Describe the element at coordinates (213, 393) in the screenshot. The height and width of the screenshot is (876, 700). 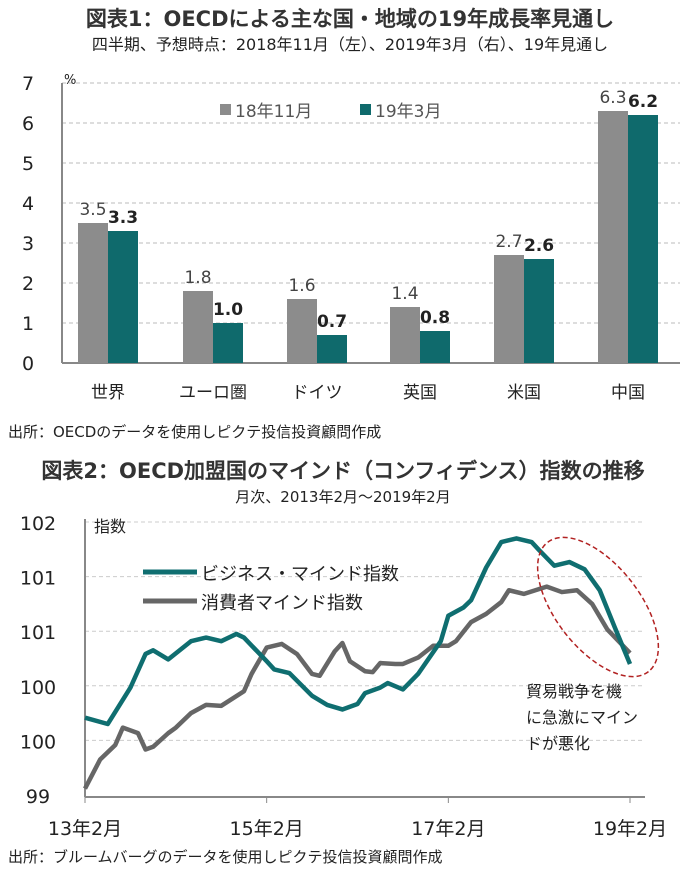
I see `x-tick-label: ユーロ圏` at that location.